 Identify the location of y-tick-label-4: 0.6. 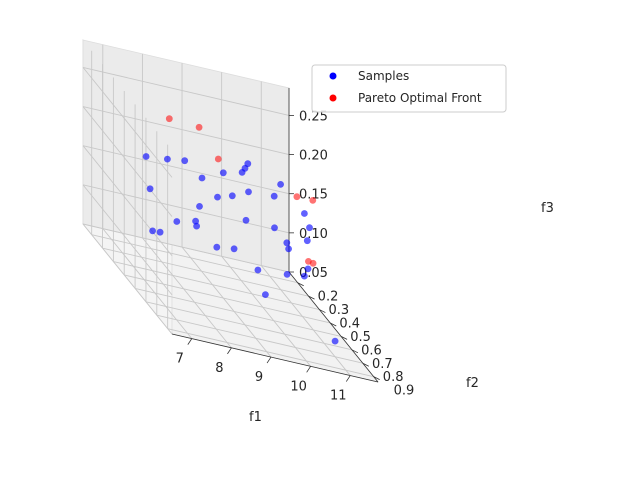
(371, 350).